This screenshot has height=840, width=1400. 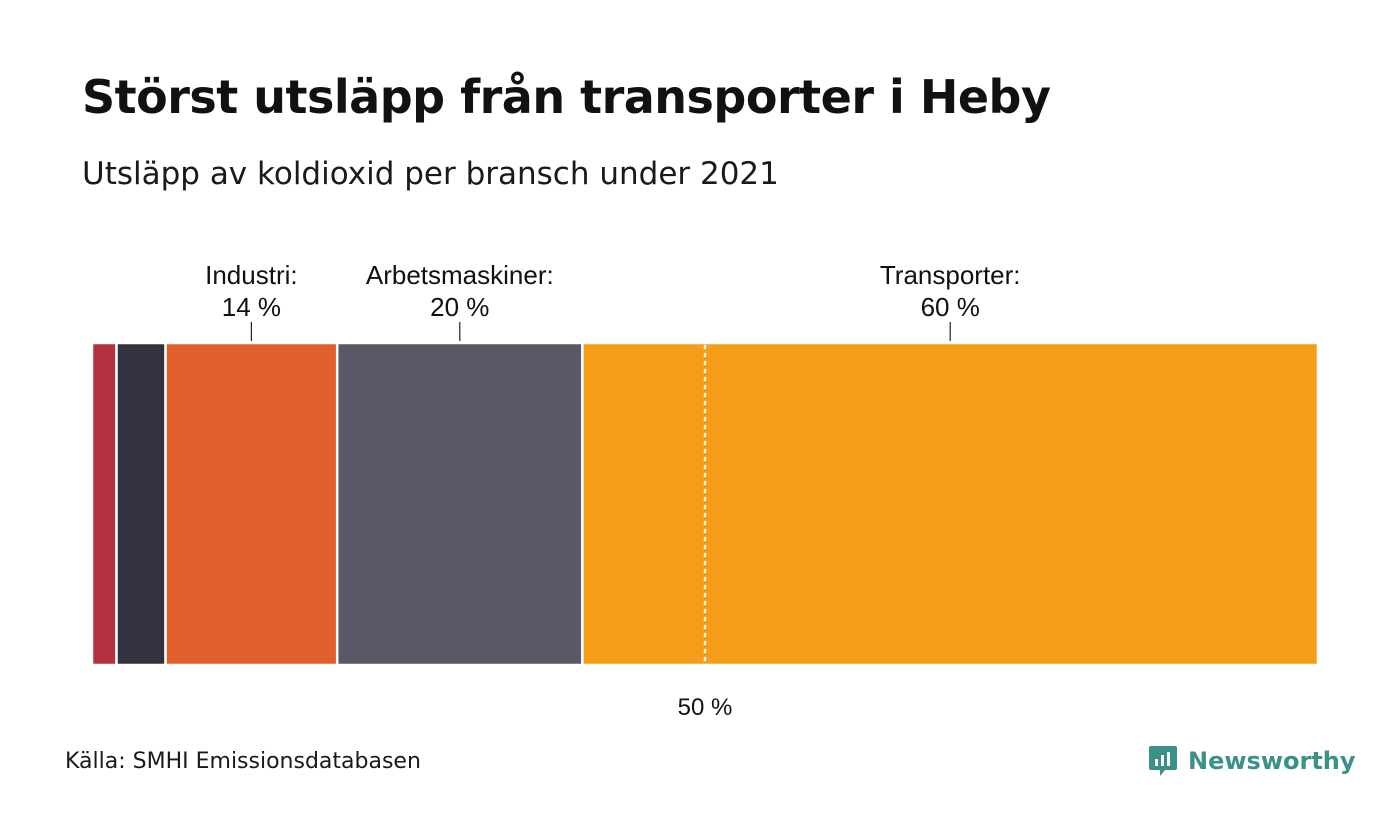 I want to click on source-label: Källa:, so click(x=95, y=761).